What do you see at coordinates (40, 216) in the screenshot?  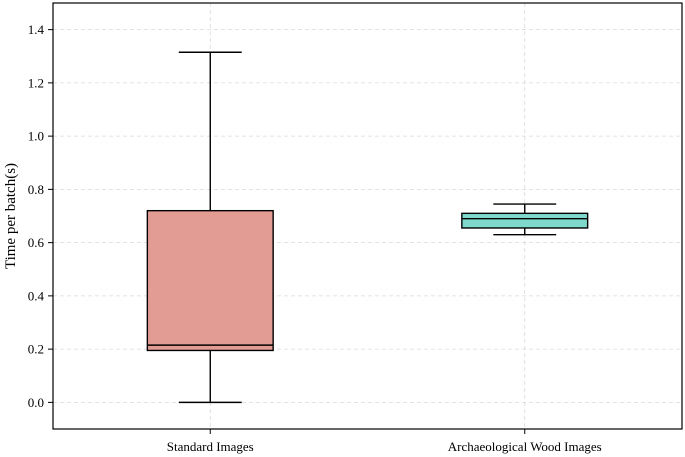 I see `y-axis: 0.0 0.2 0.4 0.6 0.8 1.0 1.2 1.4` at bounding box center [40, 216].